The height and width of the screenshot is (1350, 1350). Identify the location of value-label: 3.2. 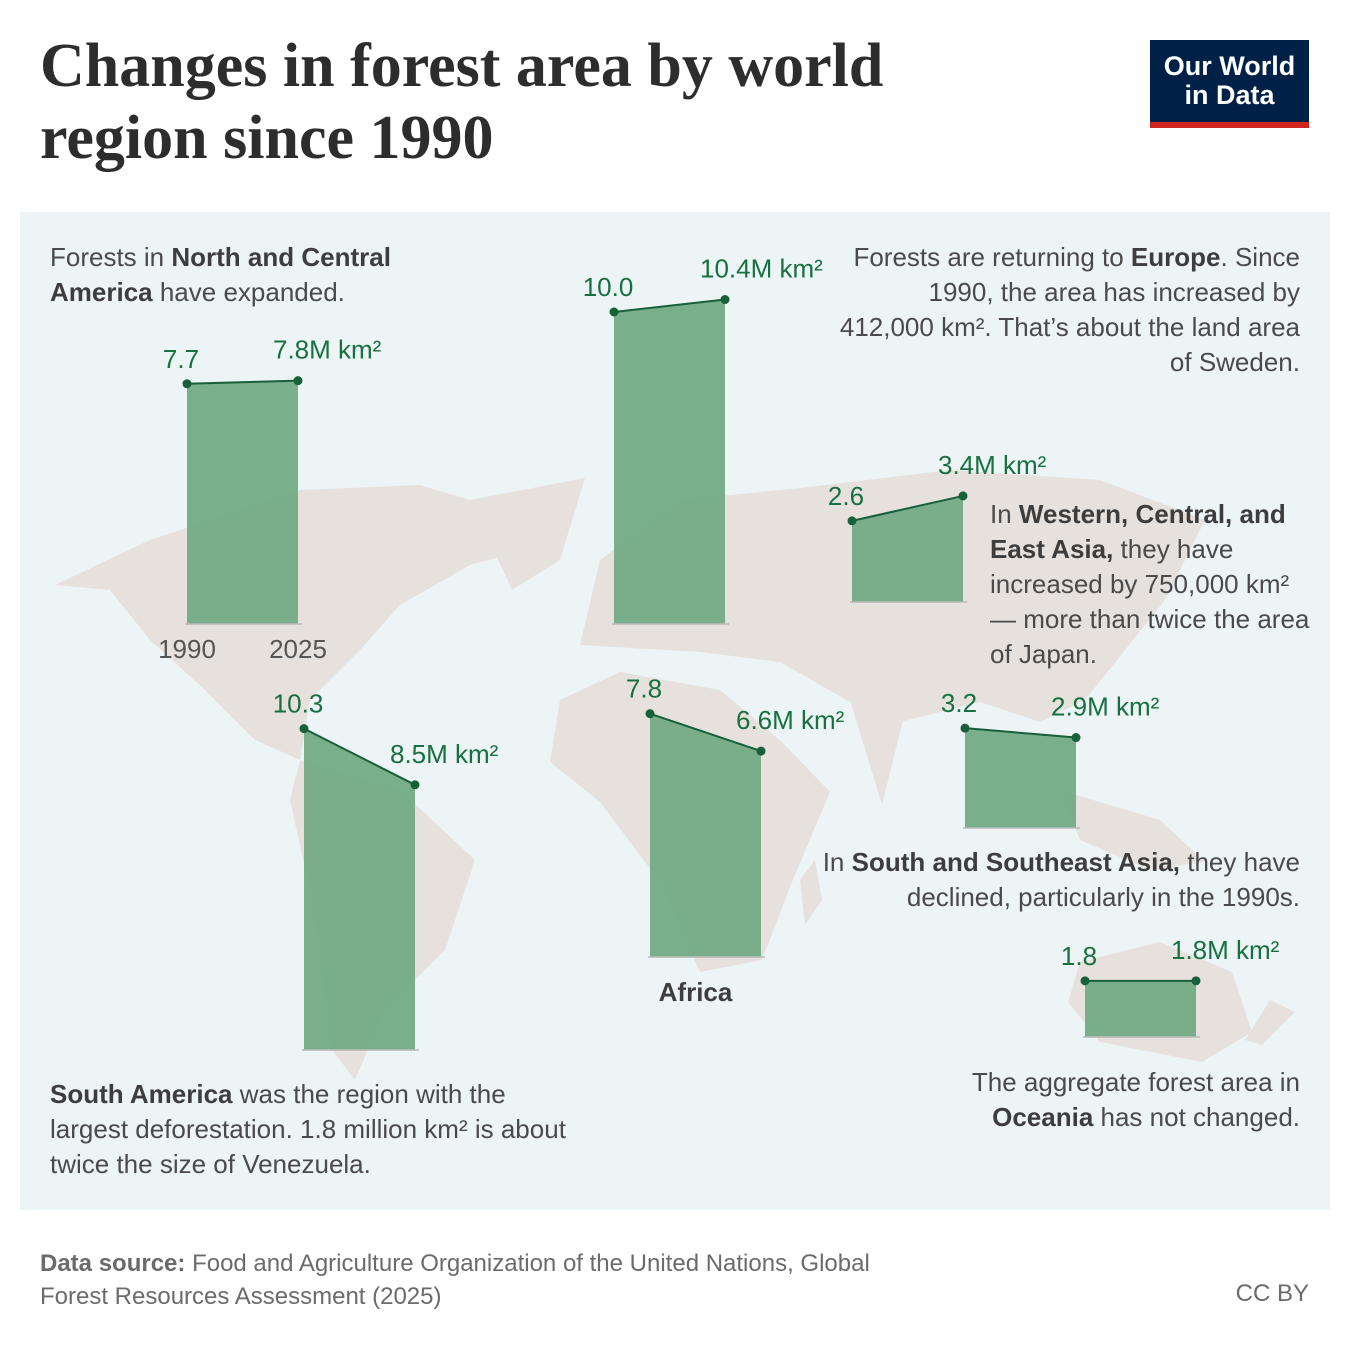
(959, 703).